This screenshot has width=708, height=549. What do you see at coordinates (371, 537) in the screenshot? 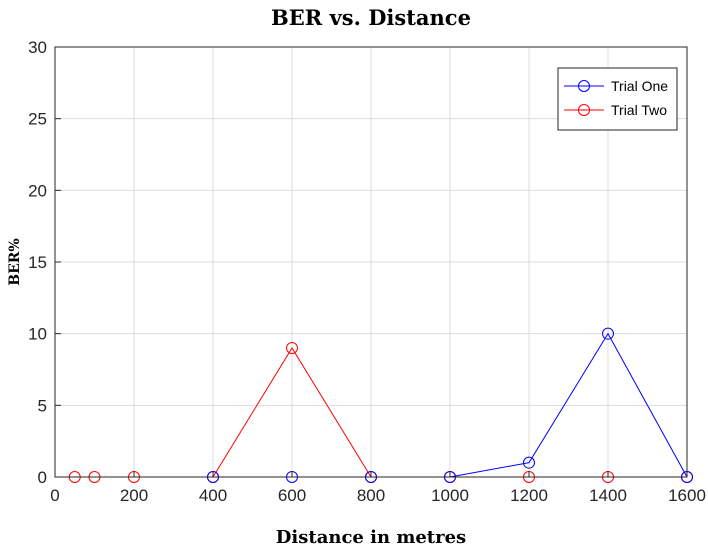
I see `x-axis-label: Distance in metres` at bounding box center [371, 537].